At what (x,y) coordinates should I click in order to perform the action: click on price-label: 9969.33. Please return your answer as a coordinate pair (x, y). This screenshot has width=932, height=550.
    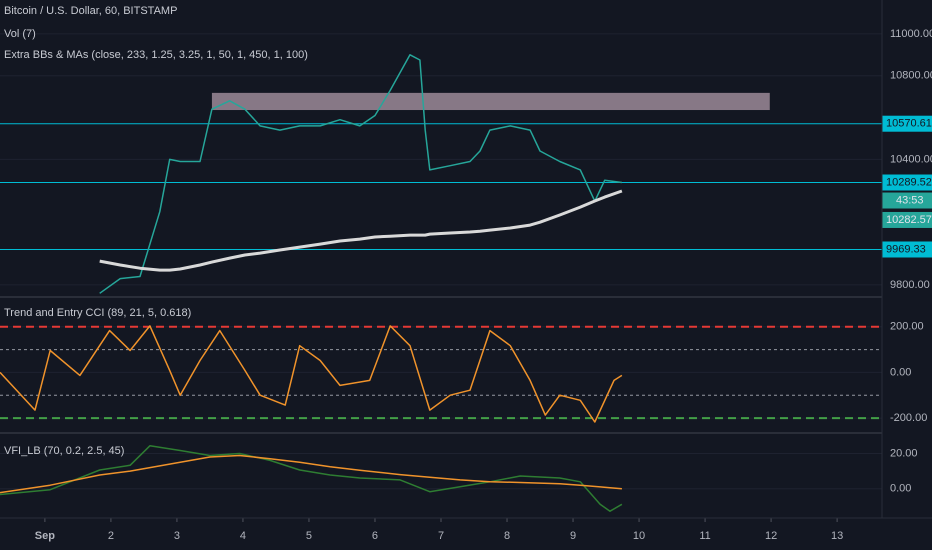
    Looking at the image, I should click on (906, 249).